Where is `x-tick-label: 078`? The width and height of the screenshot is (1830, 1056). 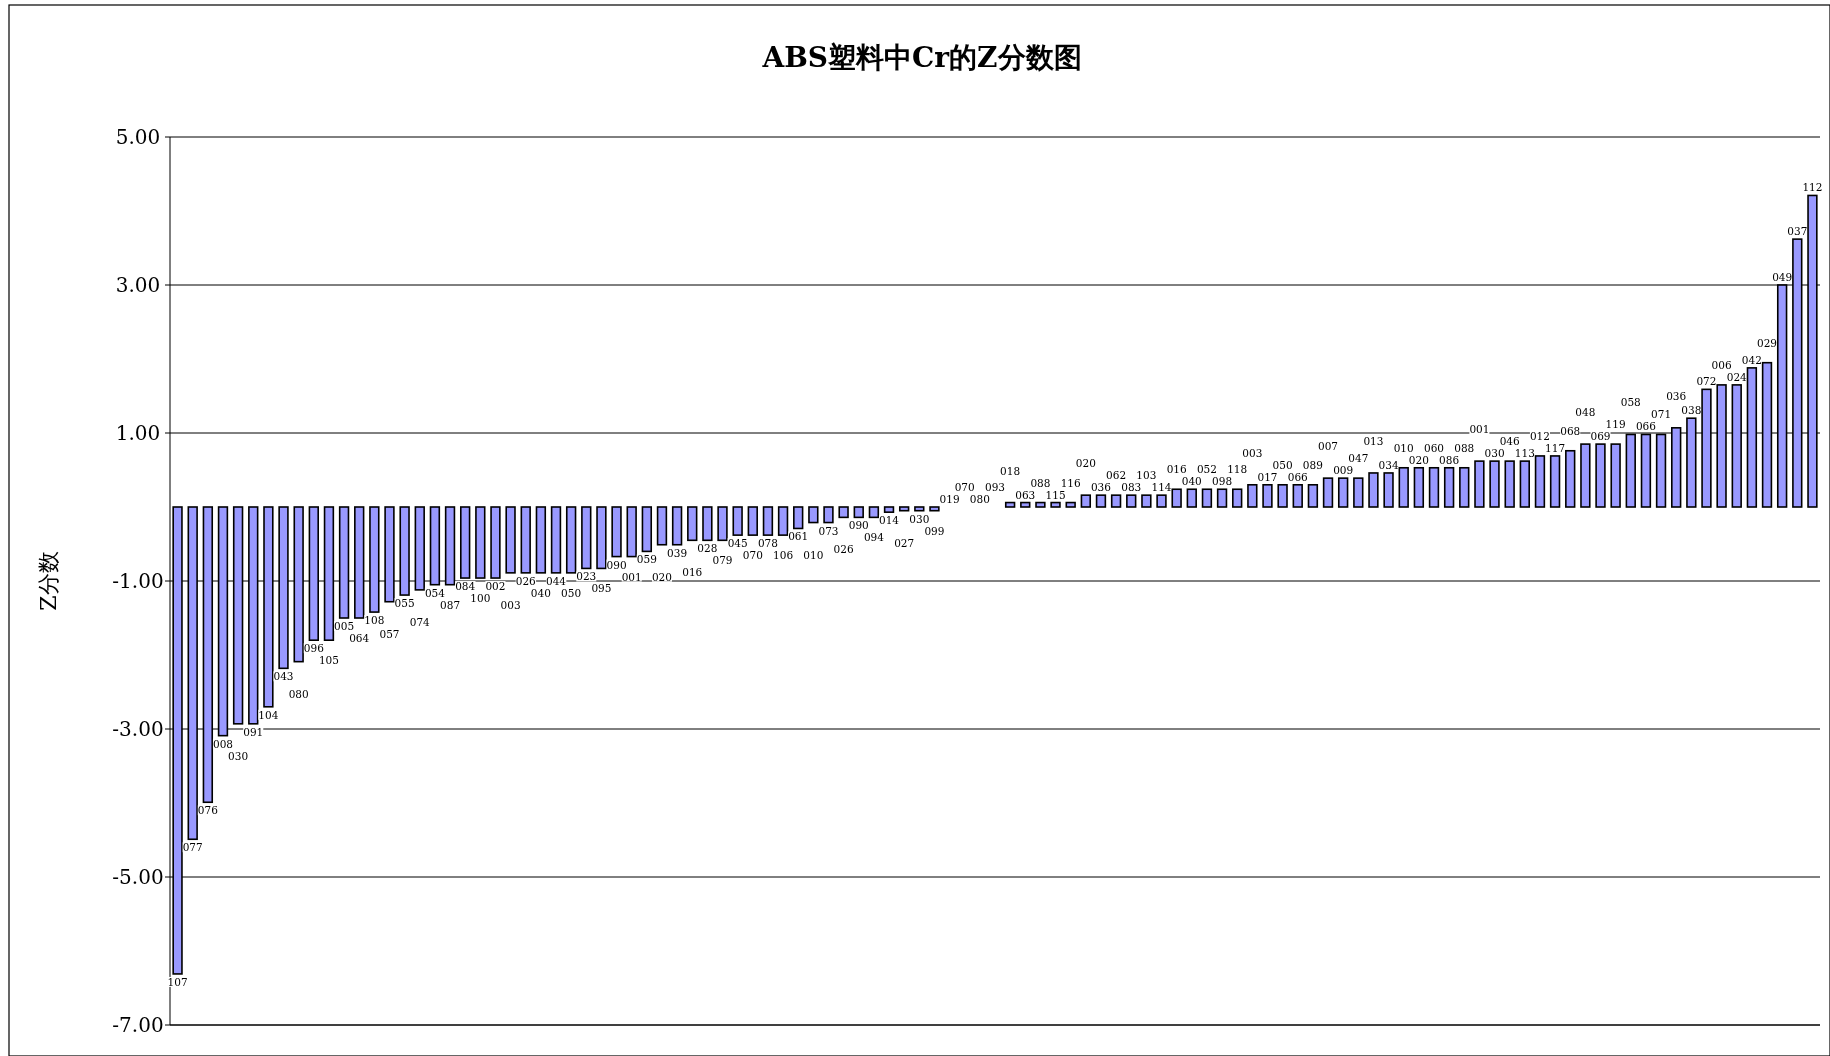 x-tick-label: 078 is located at coordinates (767, 543).